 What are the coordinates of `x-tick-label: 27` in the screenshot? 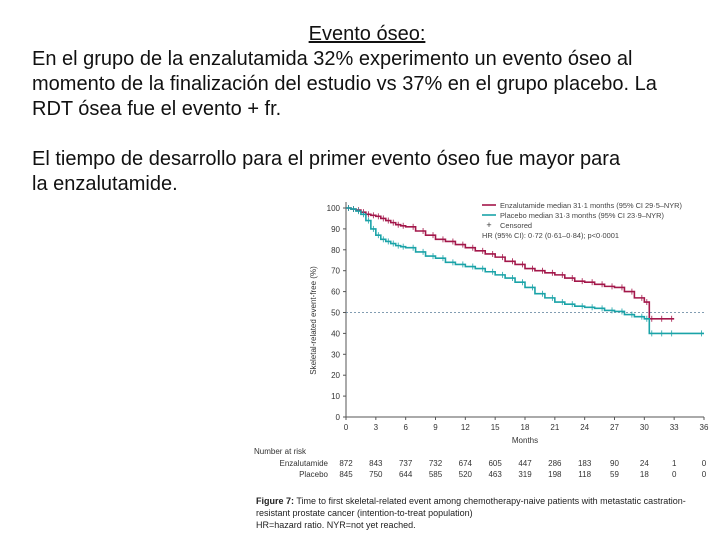 It's located at (614, 427).